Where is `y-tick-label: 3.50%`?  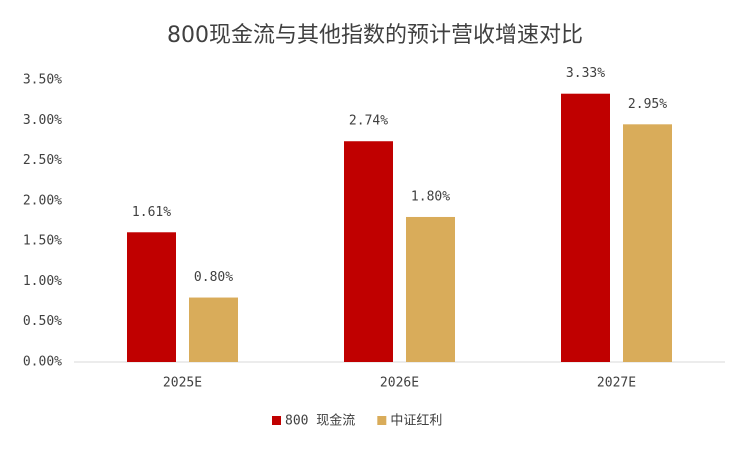
y-tick-label: 3.50% is located at coordinates (42, 80).